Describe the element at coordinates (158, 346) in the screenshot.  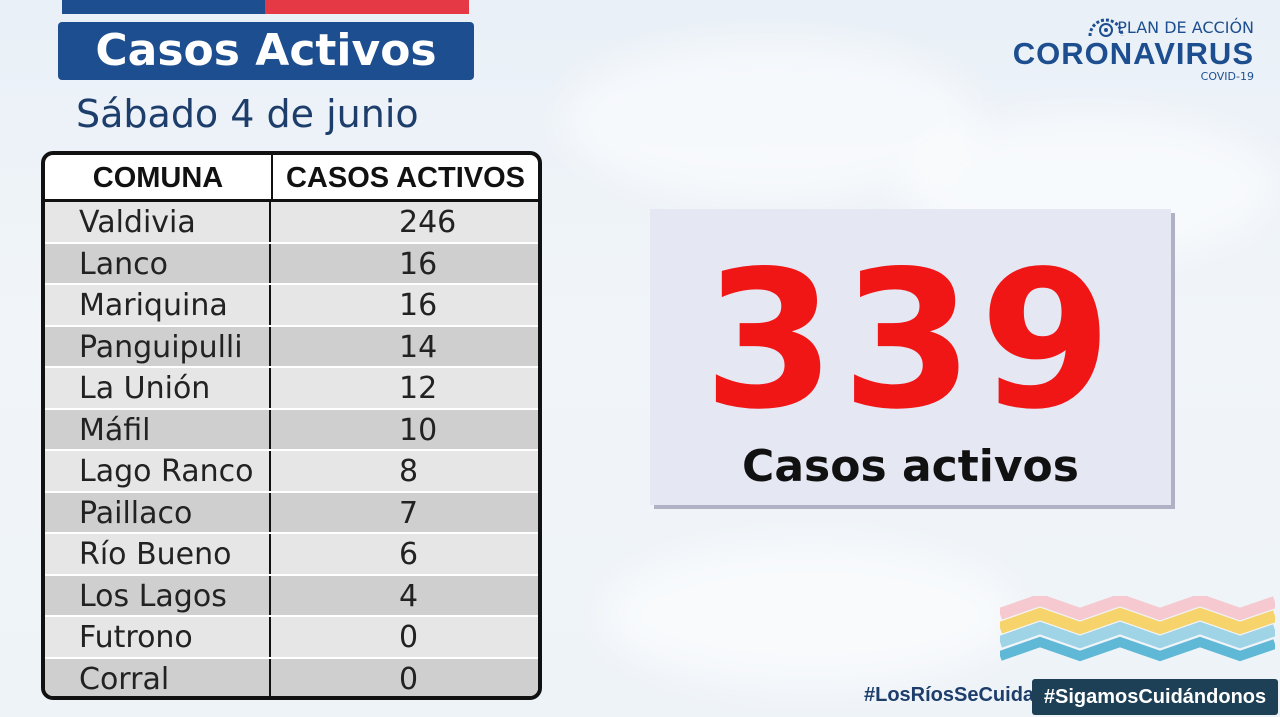
I see `cell-comuna: Panguipulli` at that location.